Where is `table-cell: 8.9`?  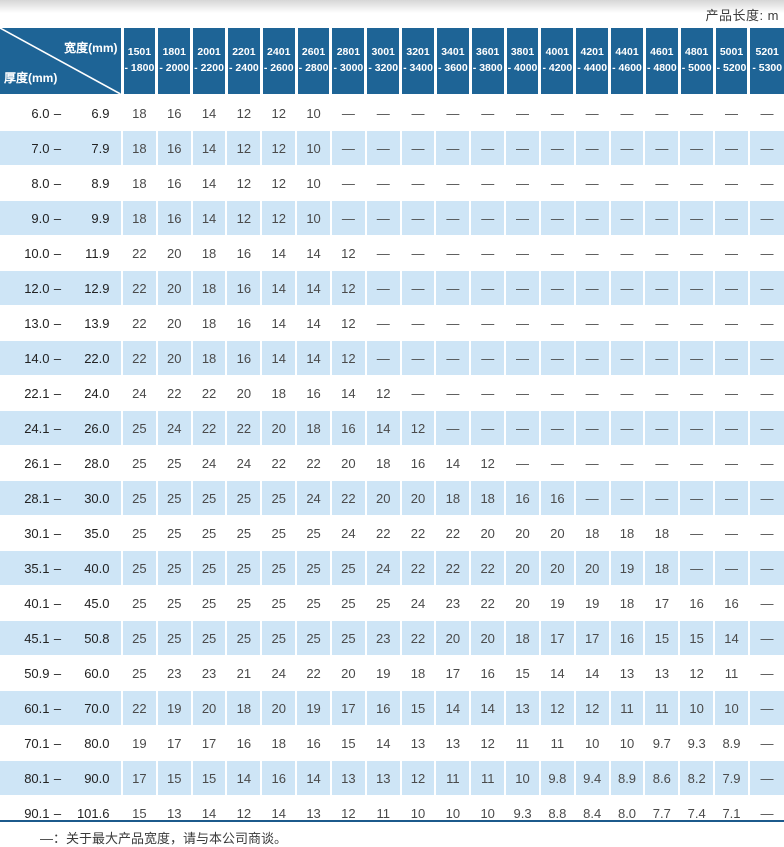 table-cell: 8.9 is located at coordinates (626, 778).